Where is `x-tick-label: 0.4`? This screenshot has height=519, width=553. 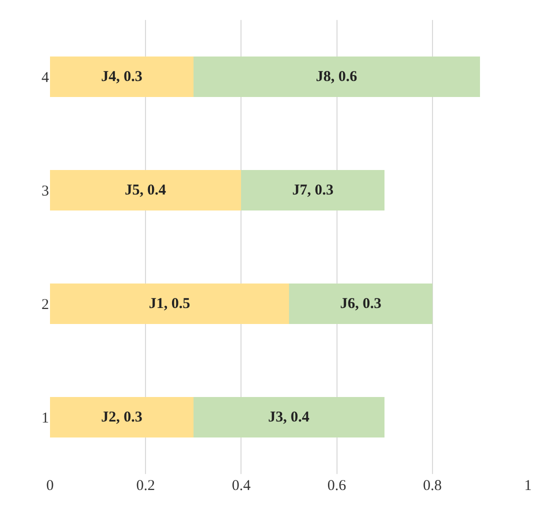
x-tick-label: 0.4 is located at coordinates (242, 486).